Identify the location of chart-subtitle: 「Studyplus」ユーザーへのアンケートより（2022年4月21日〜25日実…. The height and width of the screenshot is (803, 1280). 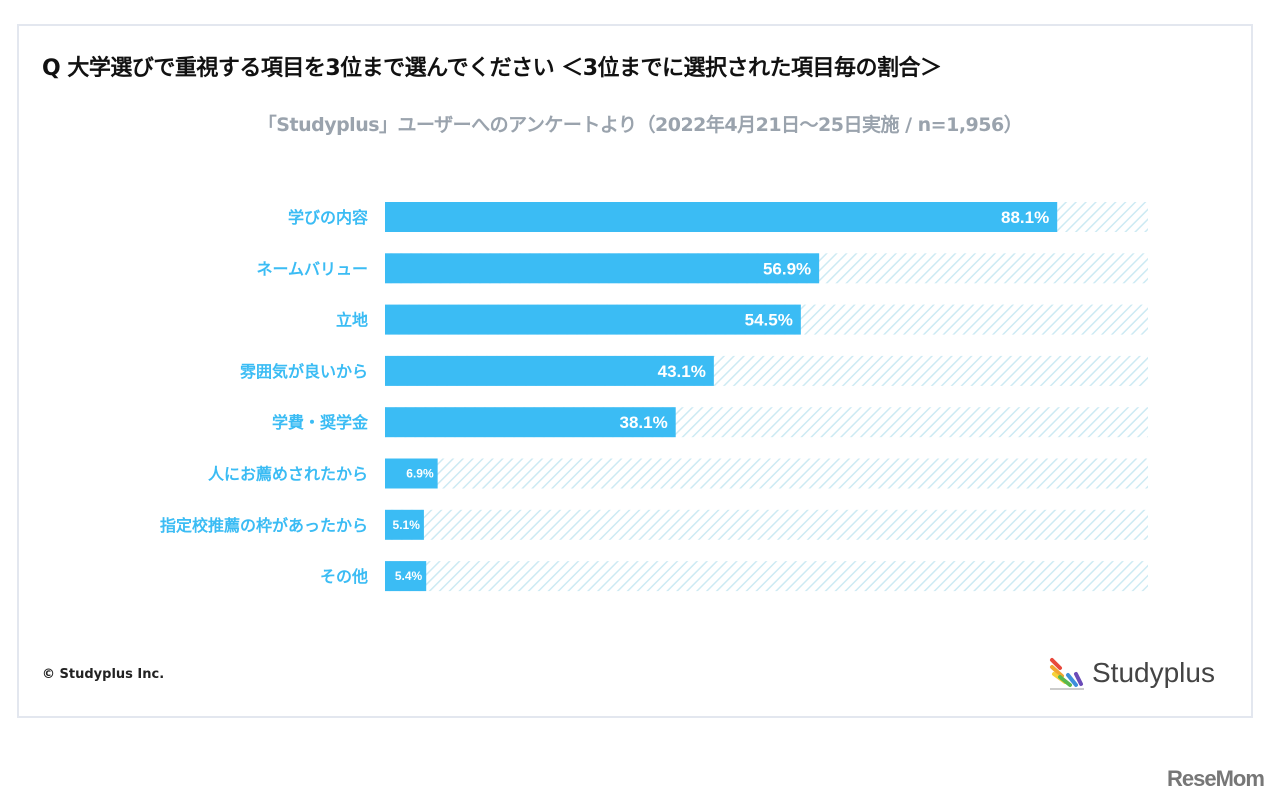
(640, 125).